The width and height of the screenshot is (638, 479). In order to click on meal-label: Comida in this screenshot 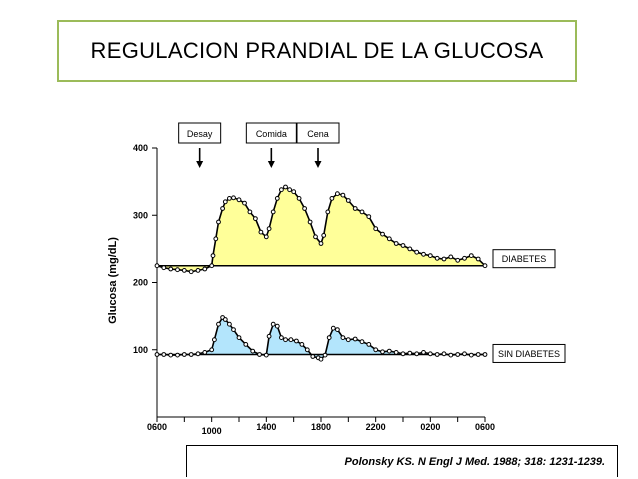, I will do `click(271, 134)`.